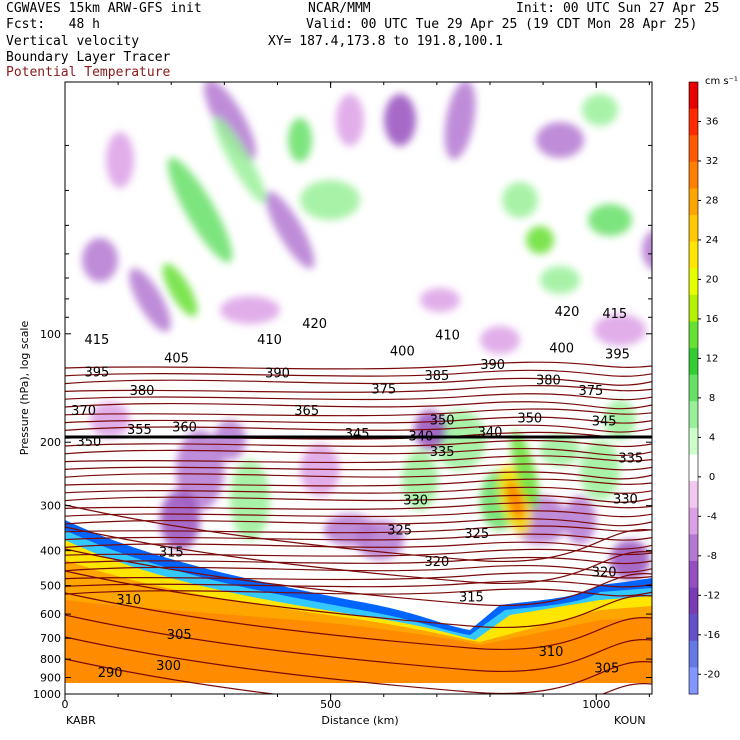 This screenshot has width=740, height=740. What do you see at coordinates (168, 666) in the screenshot?
I see `contour-label: 300` at bounding box center [168, 666].